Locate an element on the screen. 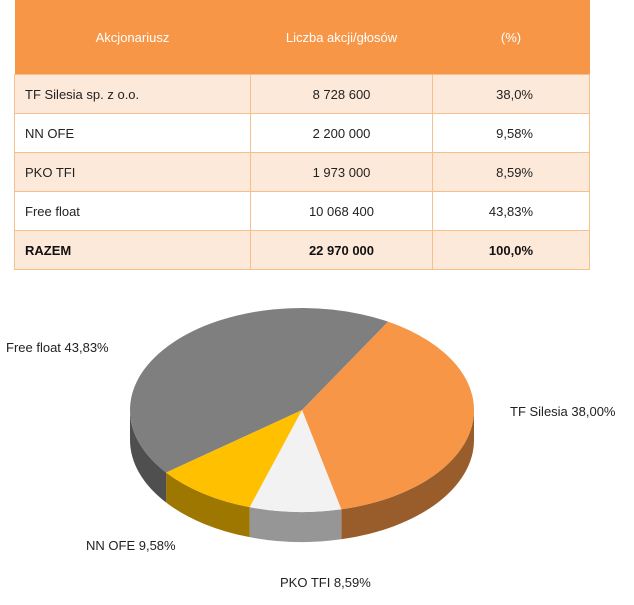 The height and width of the screenshot is (605, 634). cell-total-shares: 22 970 000 is located at coordinates (341, 250).